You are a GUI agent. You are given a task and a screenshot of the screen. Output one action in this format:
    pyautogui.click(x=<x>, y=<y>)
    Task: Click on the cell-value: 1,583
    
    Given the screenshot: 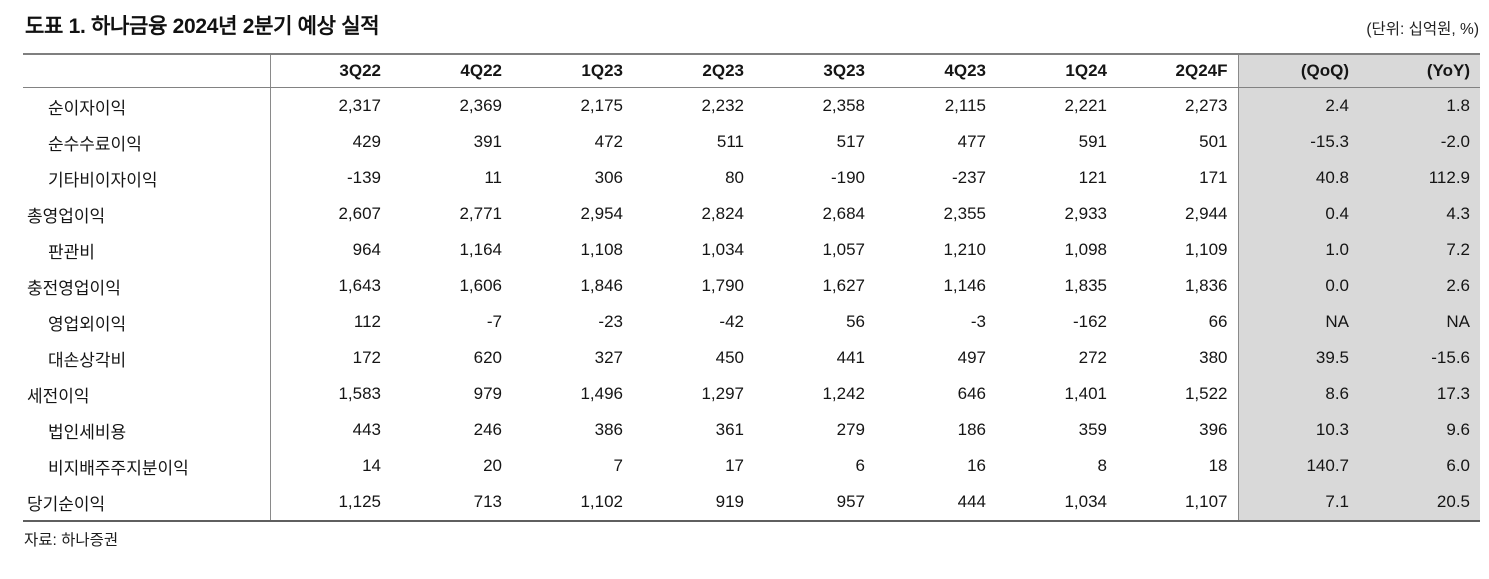 What is the action you would take?
    pyautogui.click(x=359, y=393)
    